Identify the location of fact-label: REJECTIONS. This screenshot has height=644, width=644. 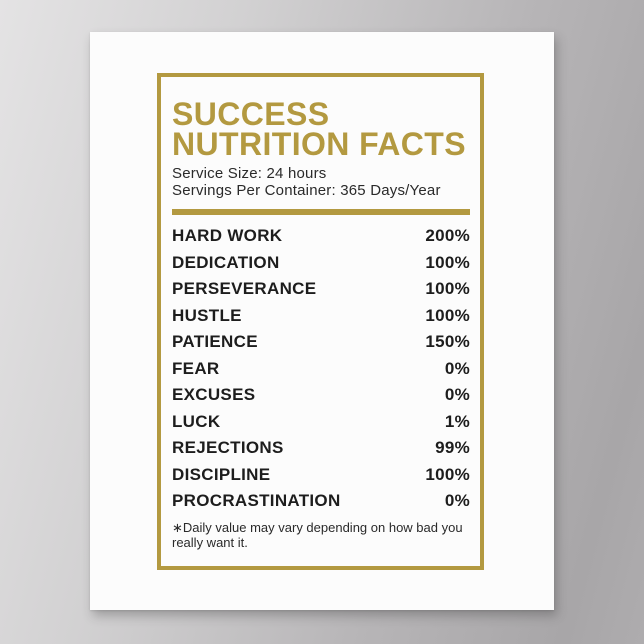
(228, 448).